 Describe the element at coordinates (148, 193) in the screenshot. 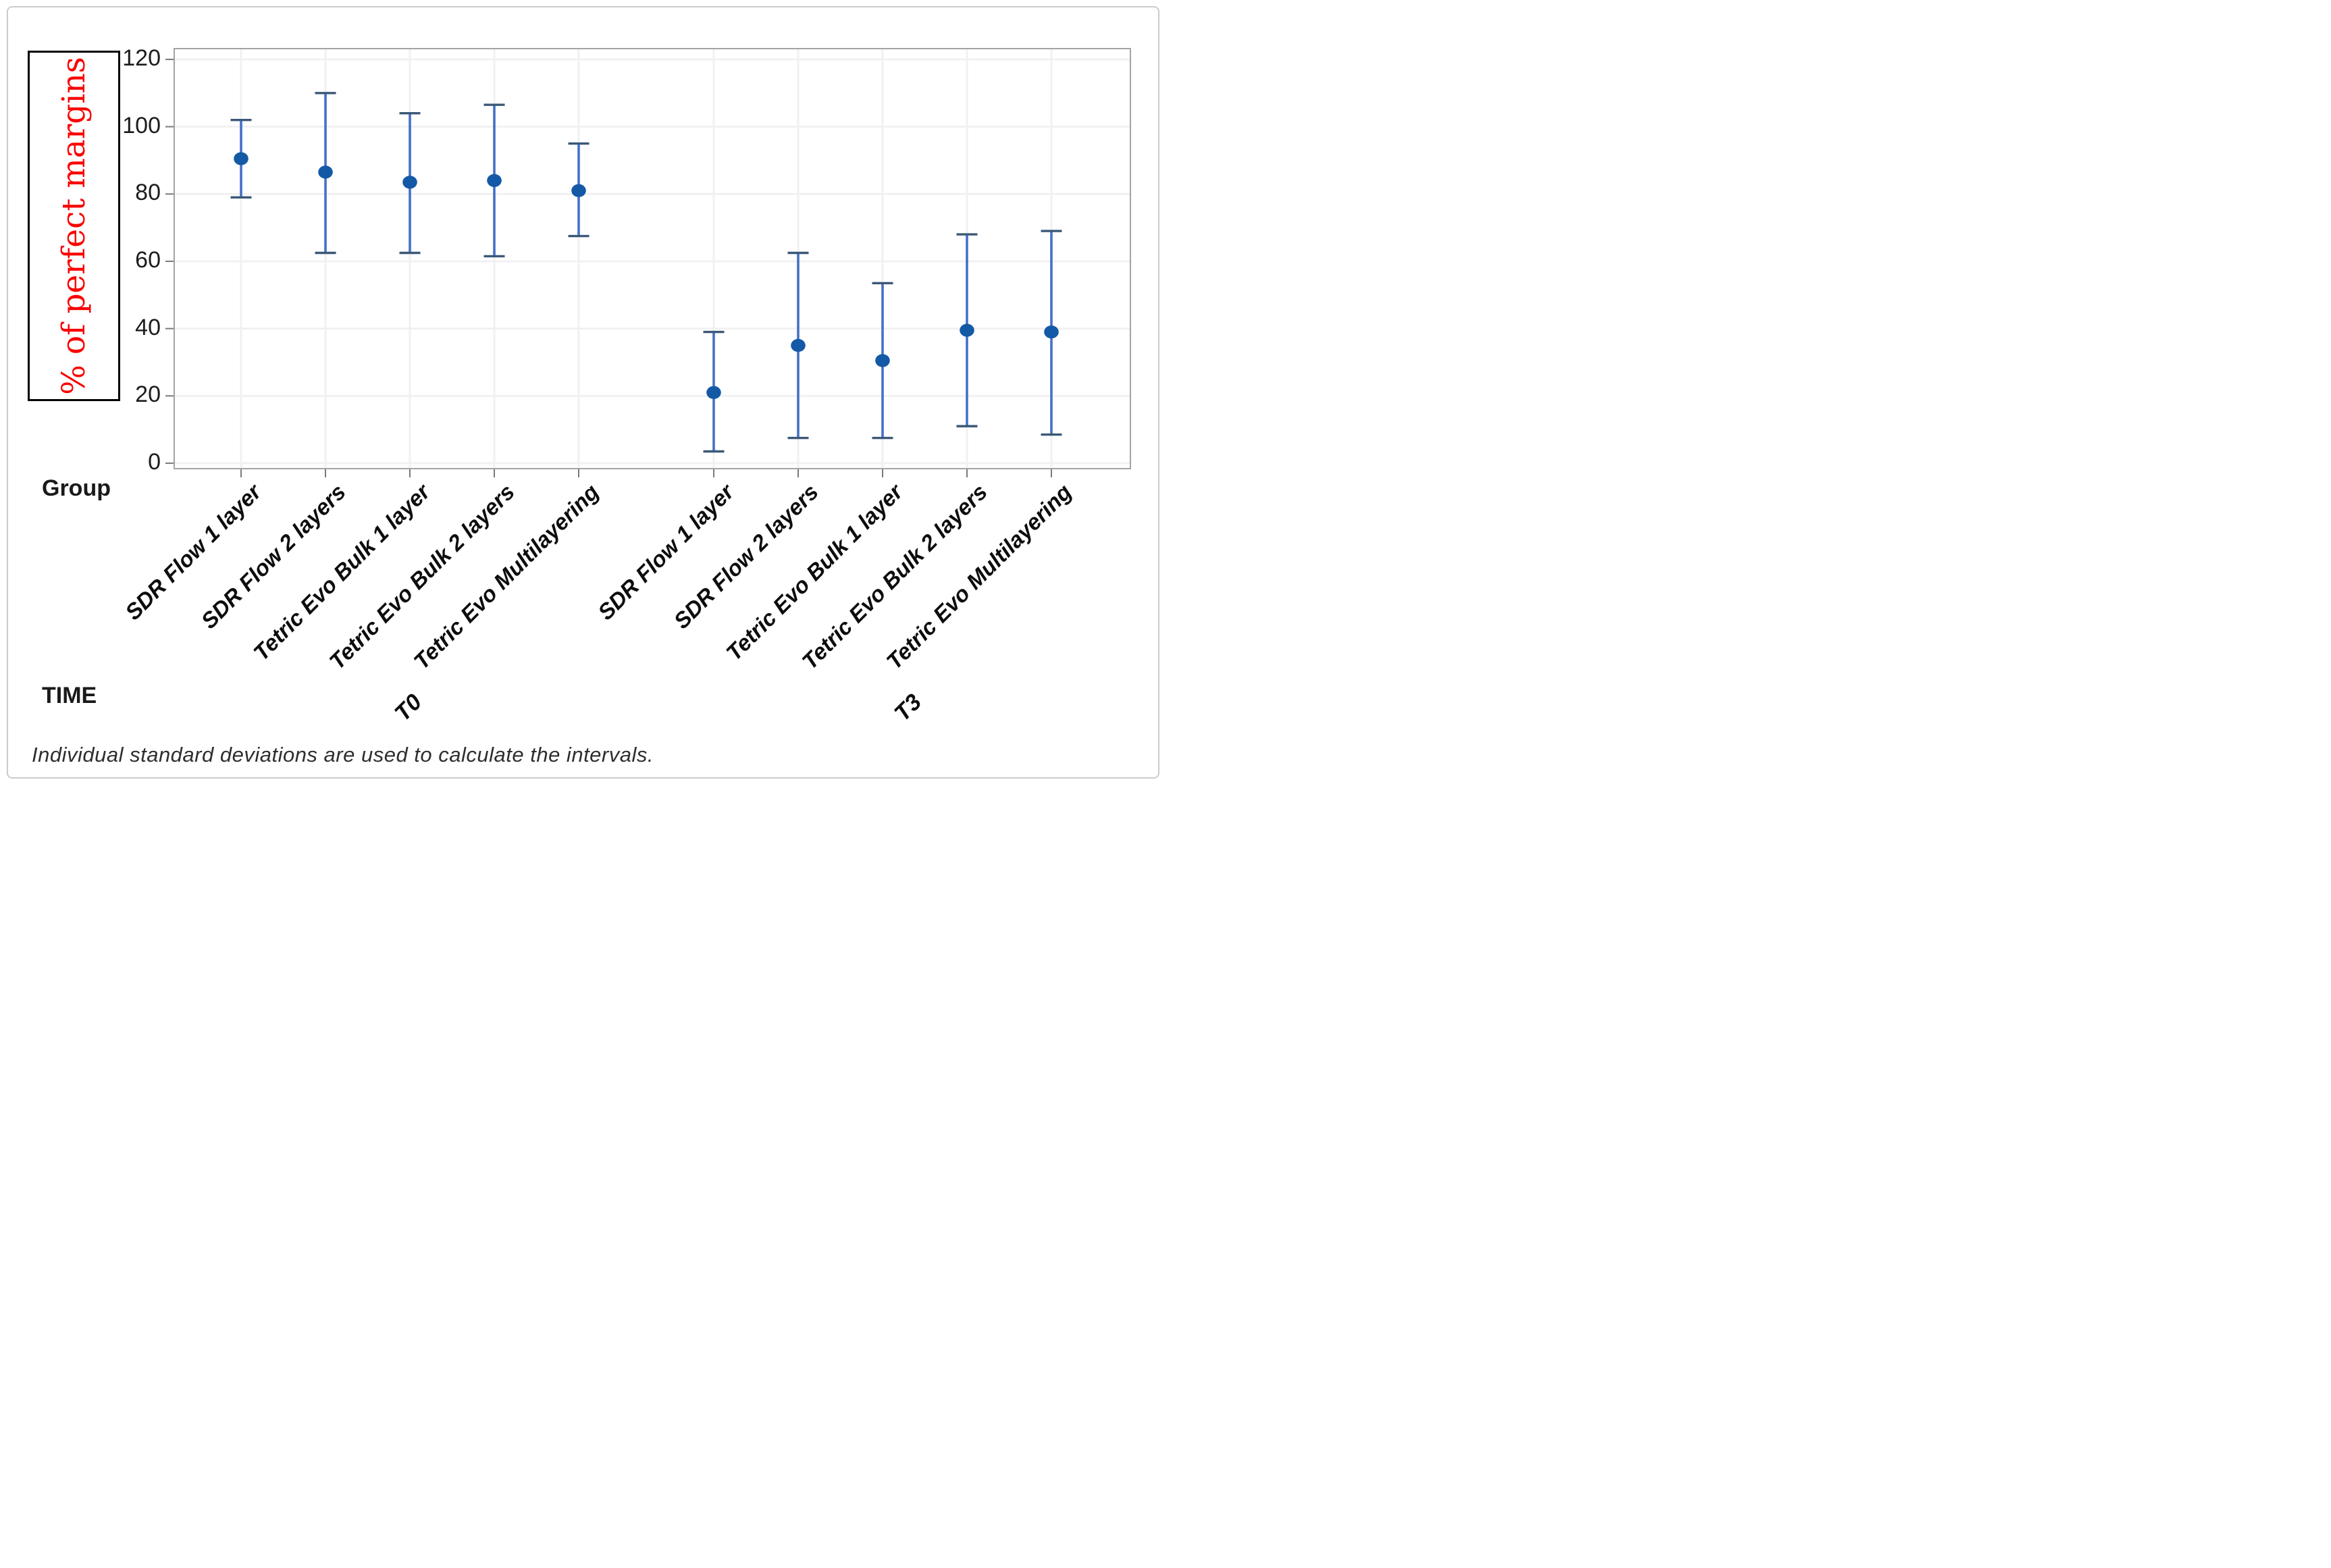

I see `y-tick-label: 80` at that location.